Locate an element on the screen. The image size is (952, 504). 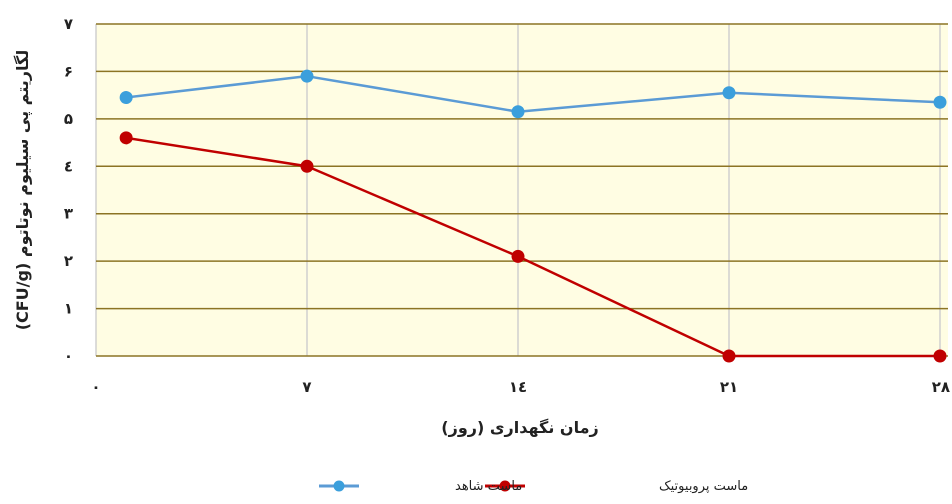
y-tick-label-7: ۷ is located at coordinates (68, 24).